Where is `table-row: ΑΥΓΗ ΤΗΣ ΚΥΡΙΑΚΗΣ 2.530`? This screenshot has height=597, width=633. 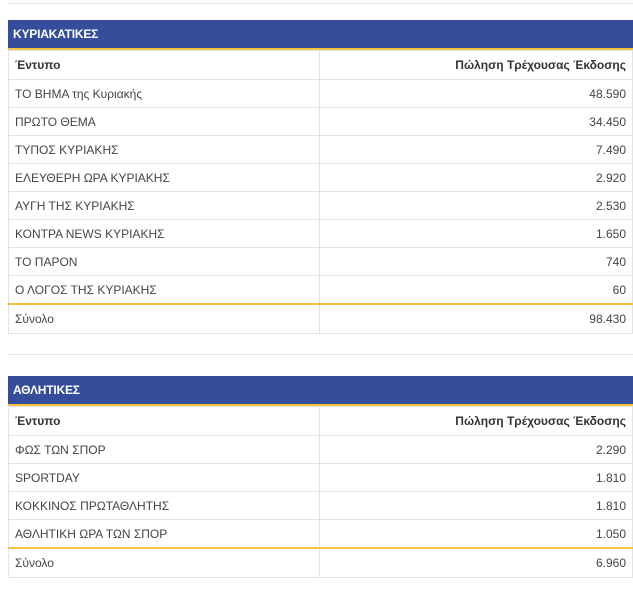
table-row: ΑΥΓΗ ΤΗΣ ΚΥΡΙΑΚΗΣ 2.530 is located at coordinates (320, 205).